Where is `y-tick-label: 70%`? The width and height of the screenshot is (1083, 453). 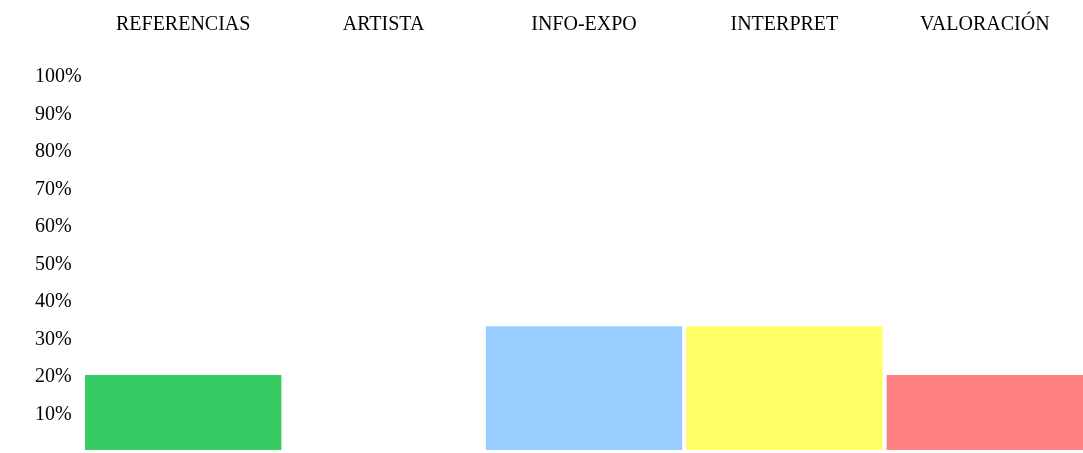 y-tick-label: 70% is located at coordinates (53, 187).